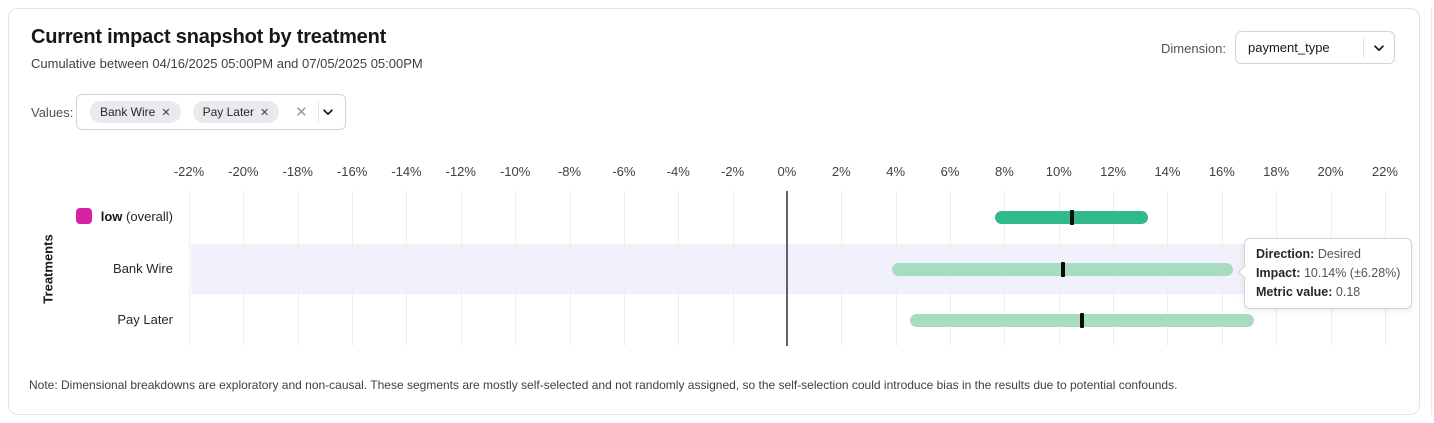  Describe the element at coordinates (147, 216) in the screenshot. I see `treatment-name-suffix: (overall)` at that location.